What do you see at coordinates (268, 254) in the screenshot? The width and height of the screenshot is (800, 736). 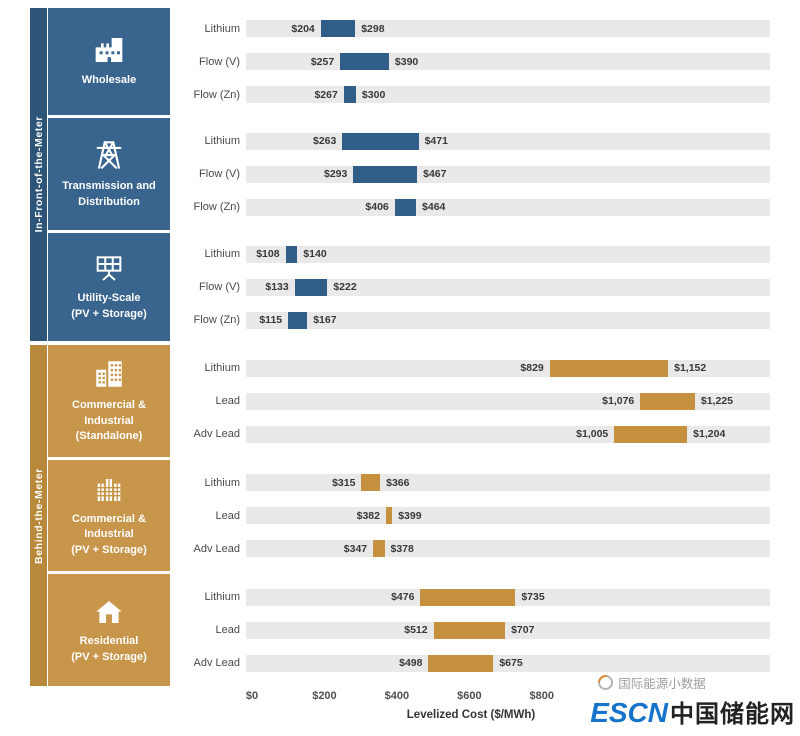 I see `bar-low-value: $108` at bounding box center [268, 254].